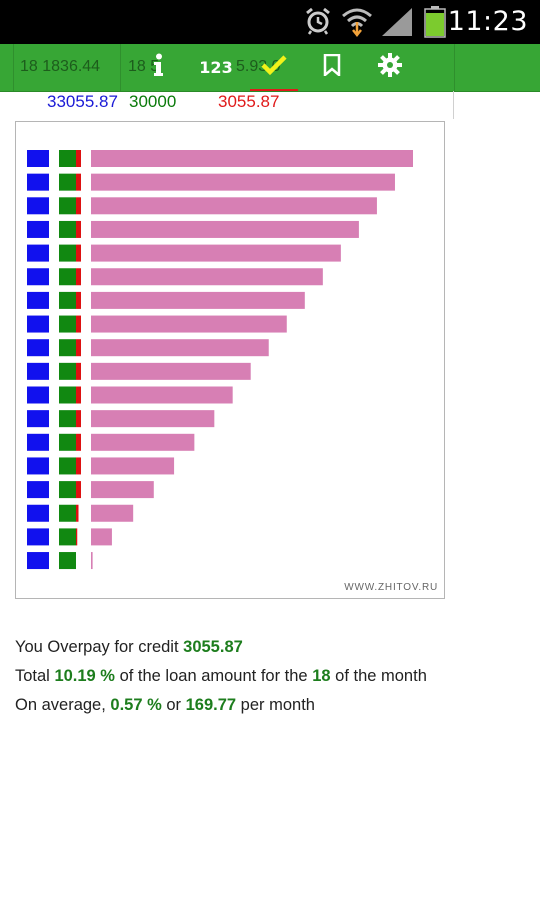 This screenshot has width=540, height=900. I want to click on average-amount: 169.77, so click(211, 705).